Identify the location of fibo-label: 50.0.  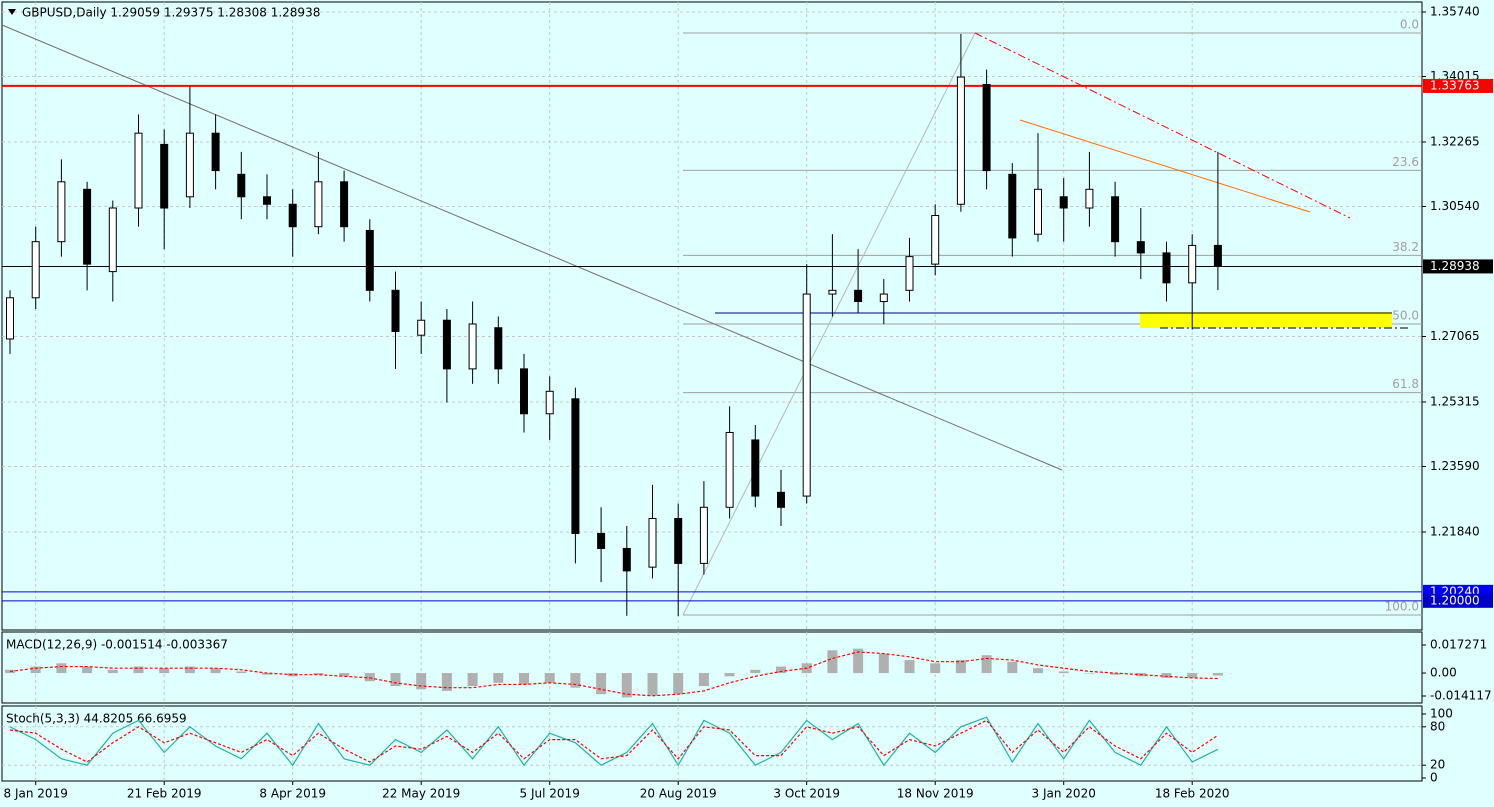
(1405, 316).